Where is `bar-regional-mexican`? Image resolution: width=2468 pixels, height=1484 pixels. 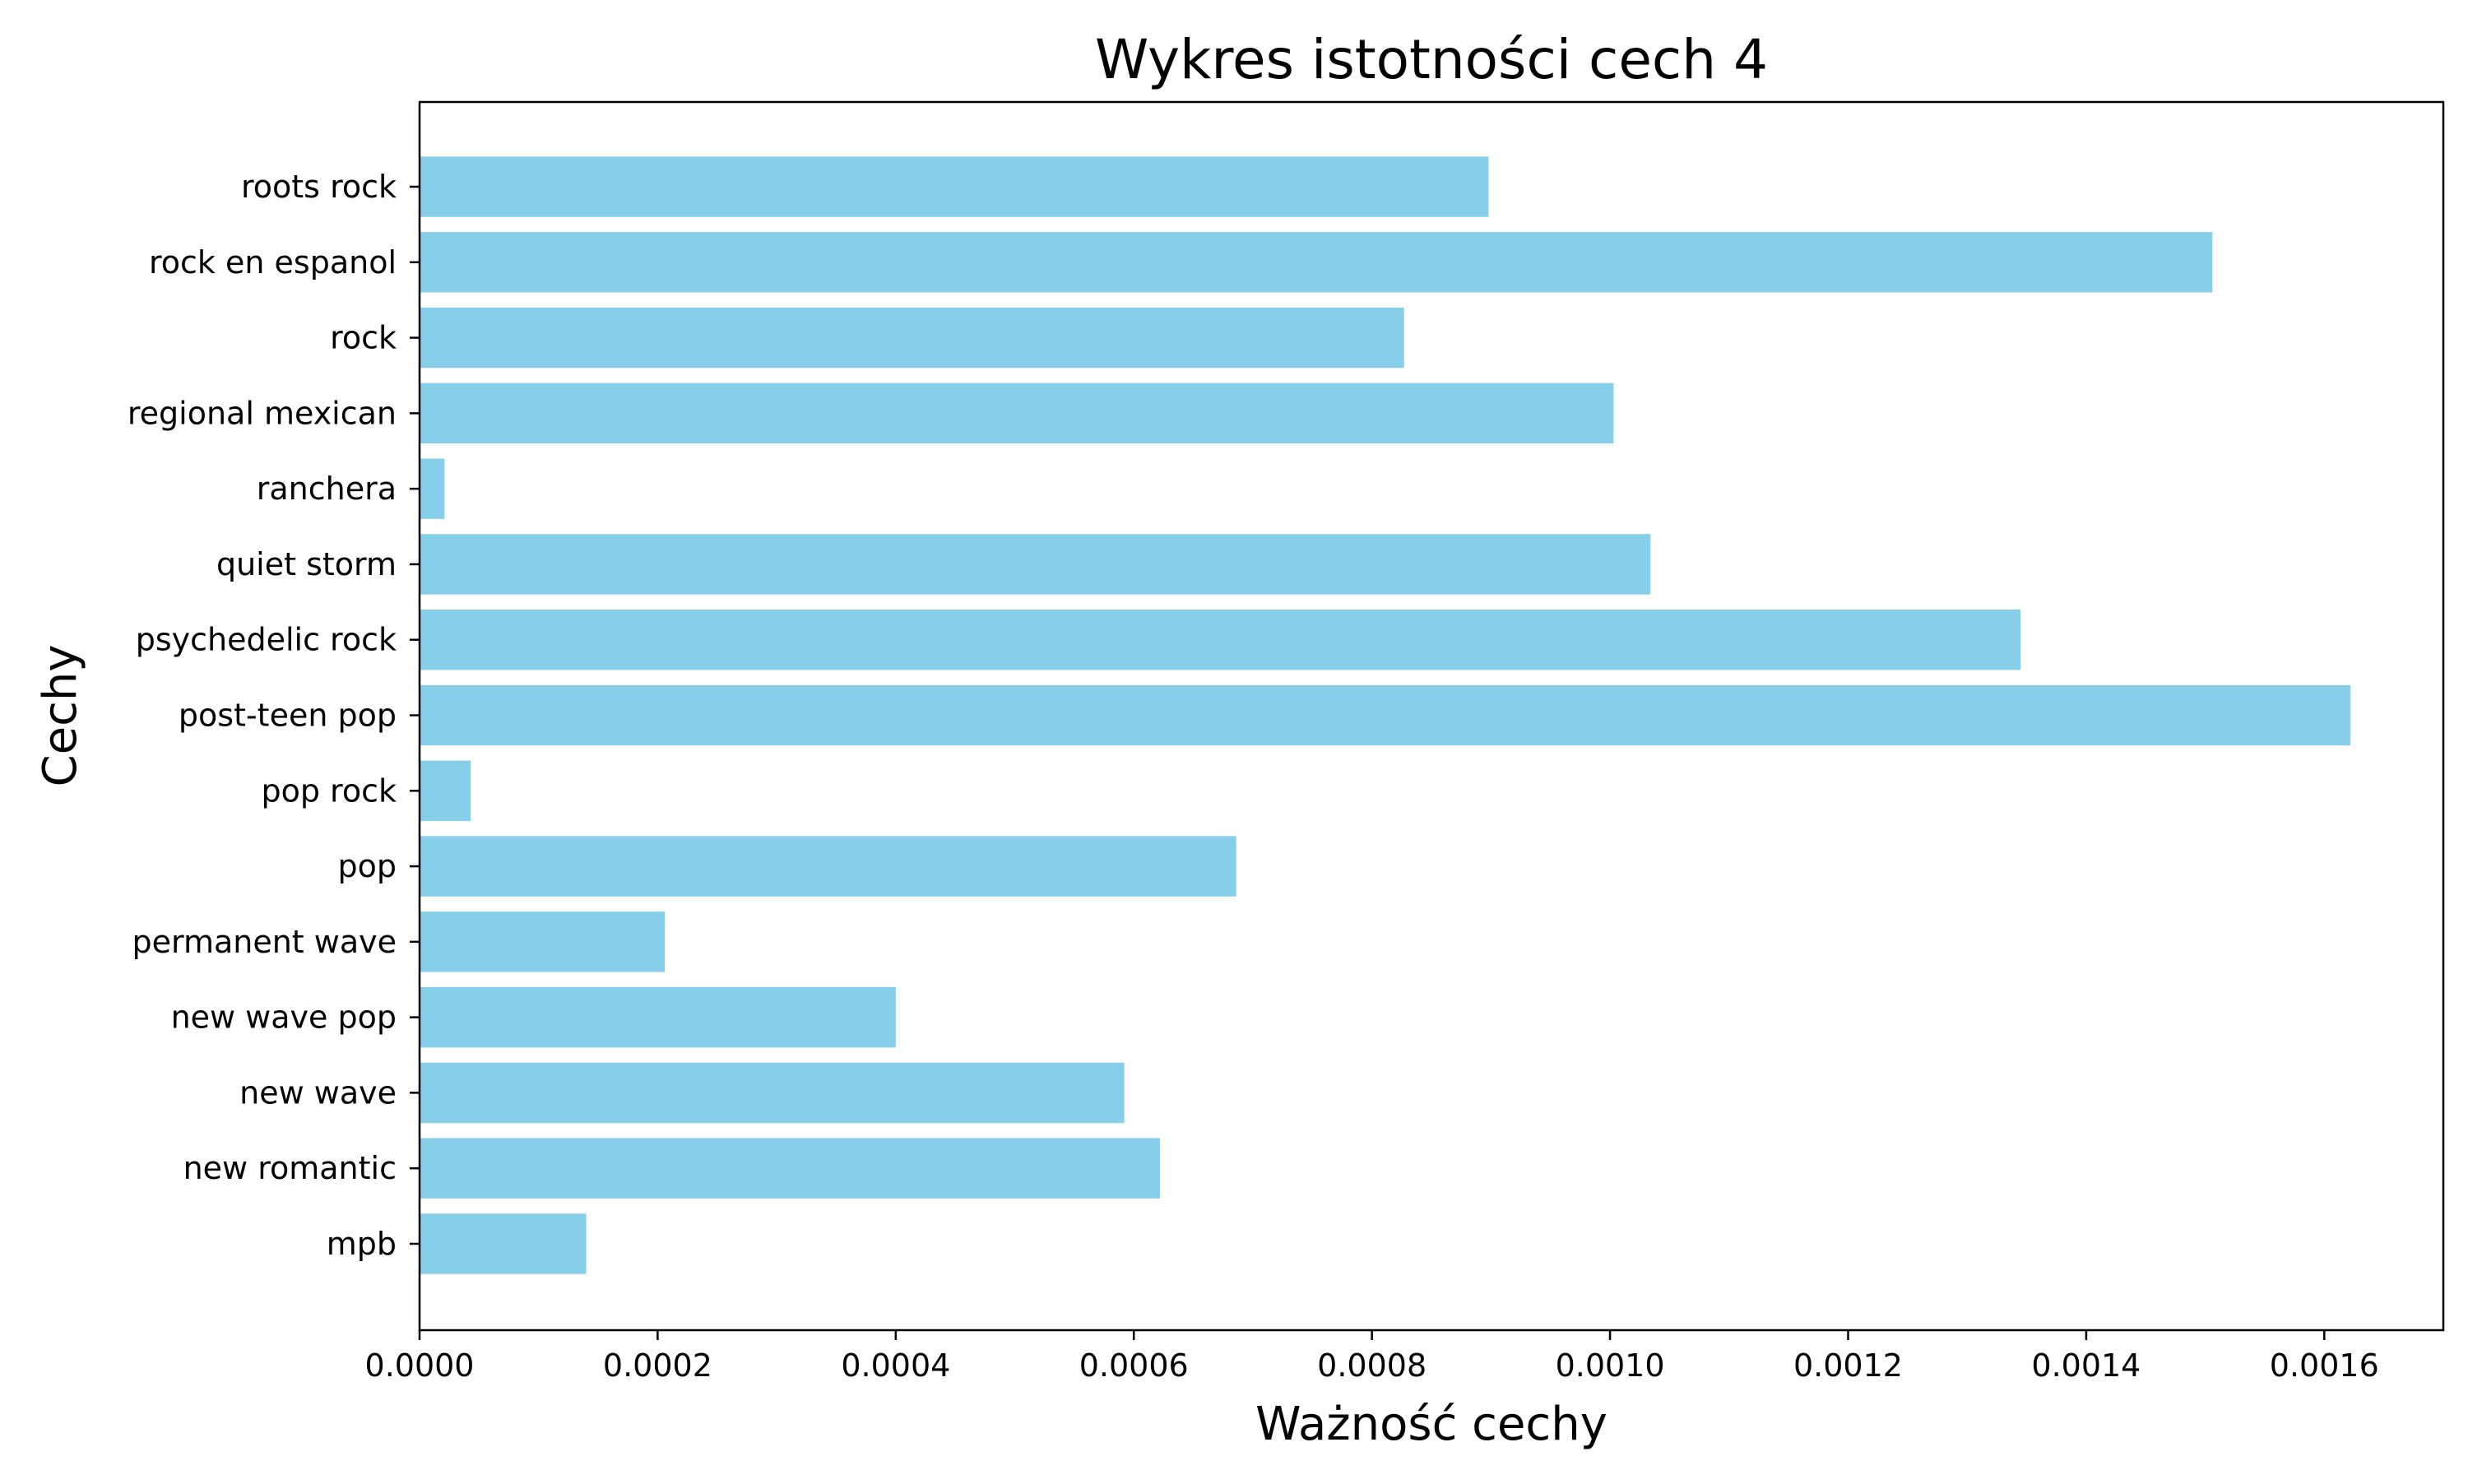 bar-regional-mexican is located at coordinates (1017, 413).